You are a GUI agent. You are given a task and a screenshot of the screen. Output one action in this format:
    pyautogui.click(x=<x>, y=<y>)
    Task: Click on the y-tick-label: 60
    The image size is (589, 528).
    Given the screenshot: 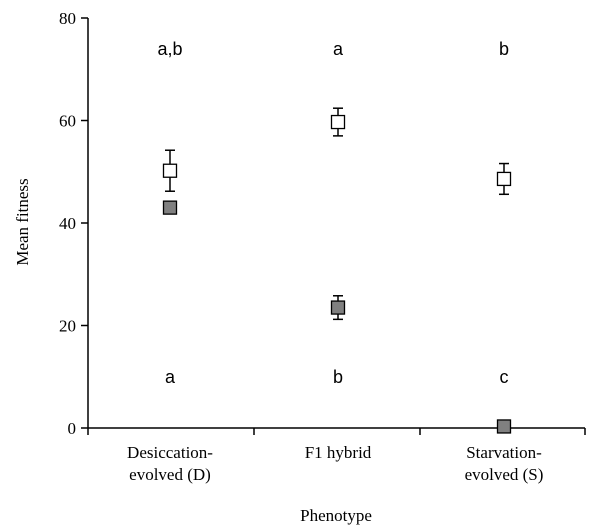 What is the action you would take?
    pyautogui.click(x=67, y=121)
    